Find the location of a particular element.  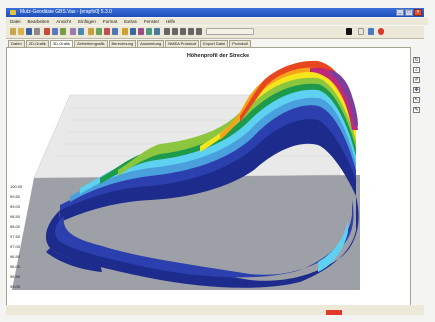

app-icon is located at coordinates (13, 12).